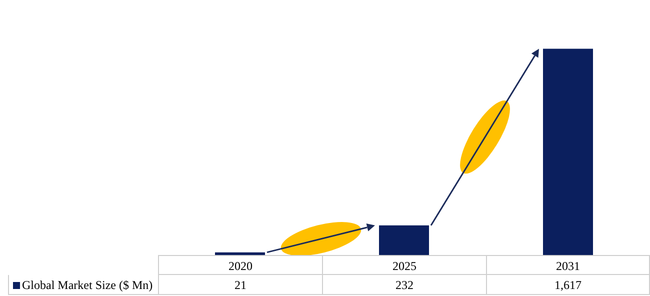 The height and width of the screenshot is (296, 650). I want to click on x-tick-label: 2025, so click(404, 265).